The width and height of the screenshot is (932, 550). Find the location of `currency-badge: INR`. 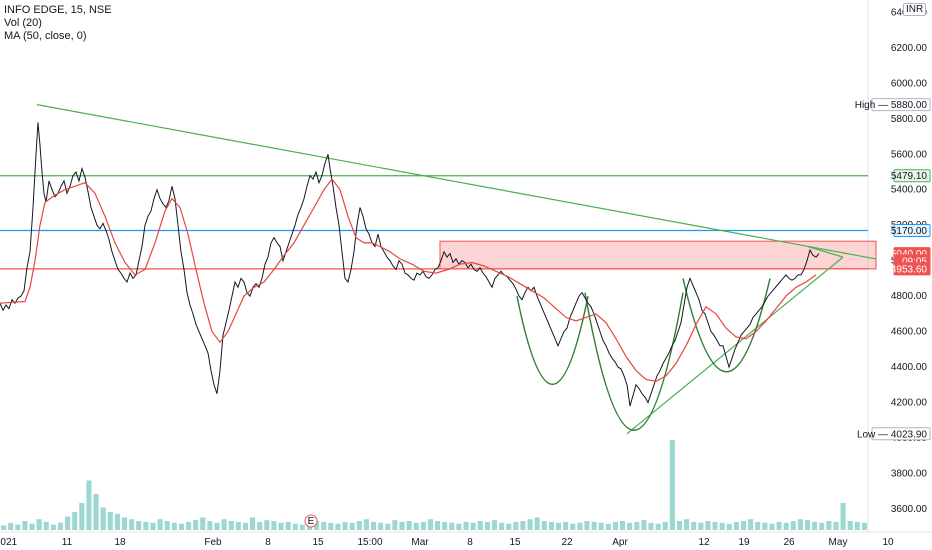

currency-badge: INR is located at coordinates (915, 9).